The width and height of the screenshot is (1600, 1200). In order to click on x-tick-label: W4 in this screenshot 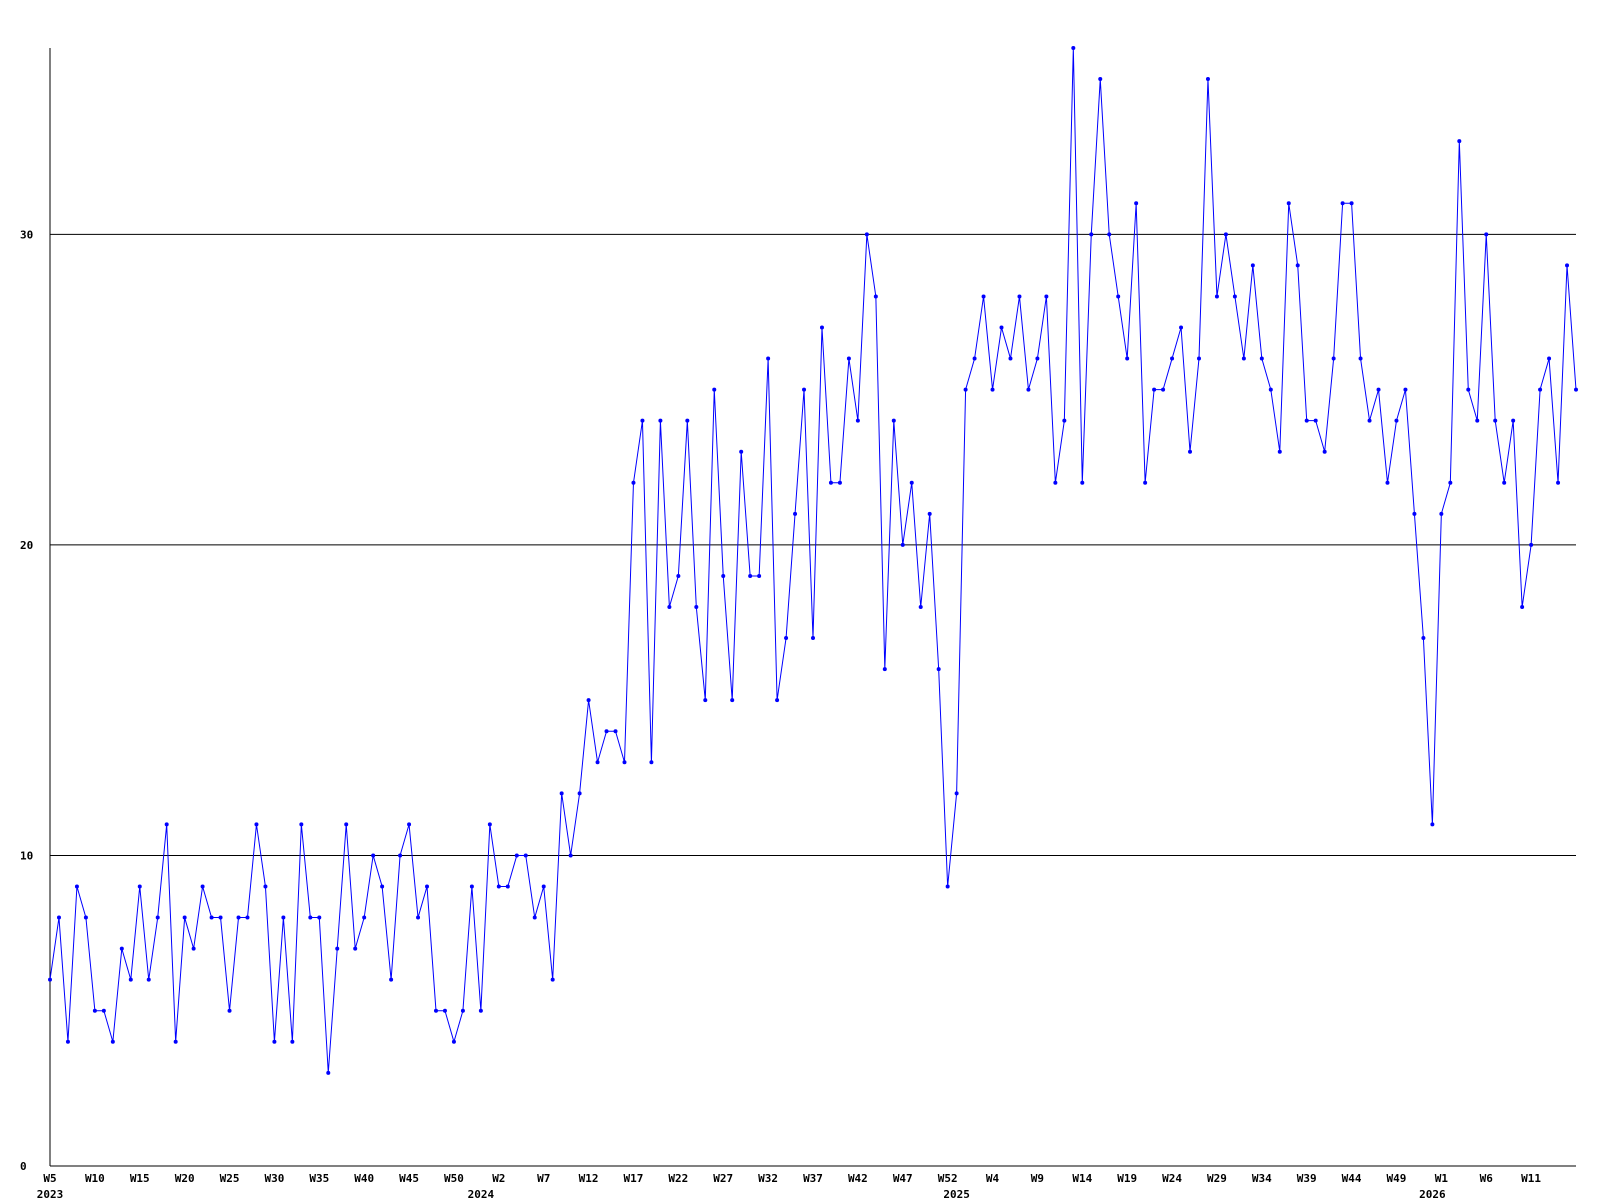, I will do `click(993, 1178)`.